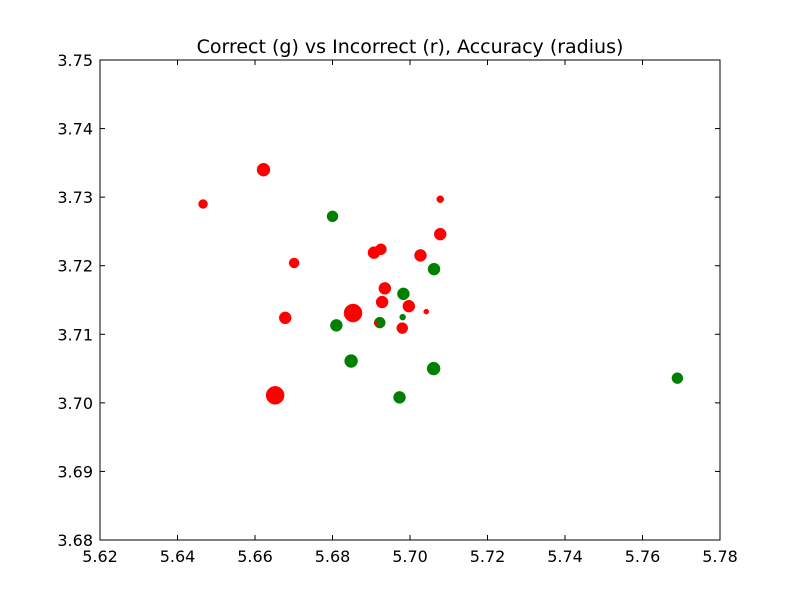 The image size is (800, 600). Describe the element at coordinates (75, 334) in the screenshot. I see `y-tick-label: 3.71` at that location.